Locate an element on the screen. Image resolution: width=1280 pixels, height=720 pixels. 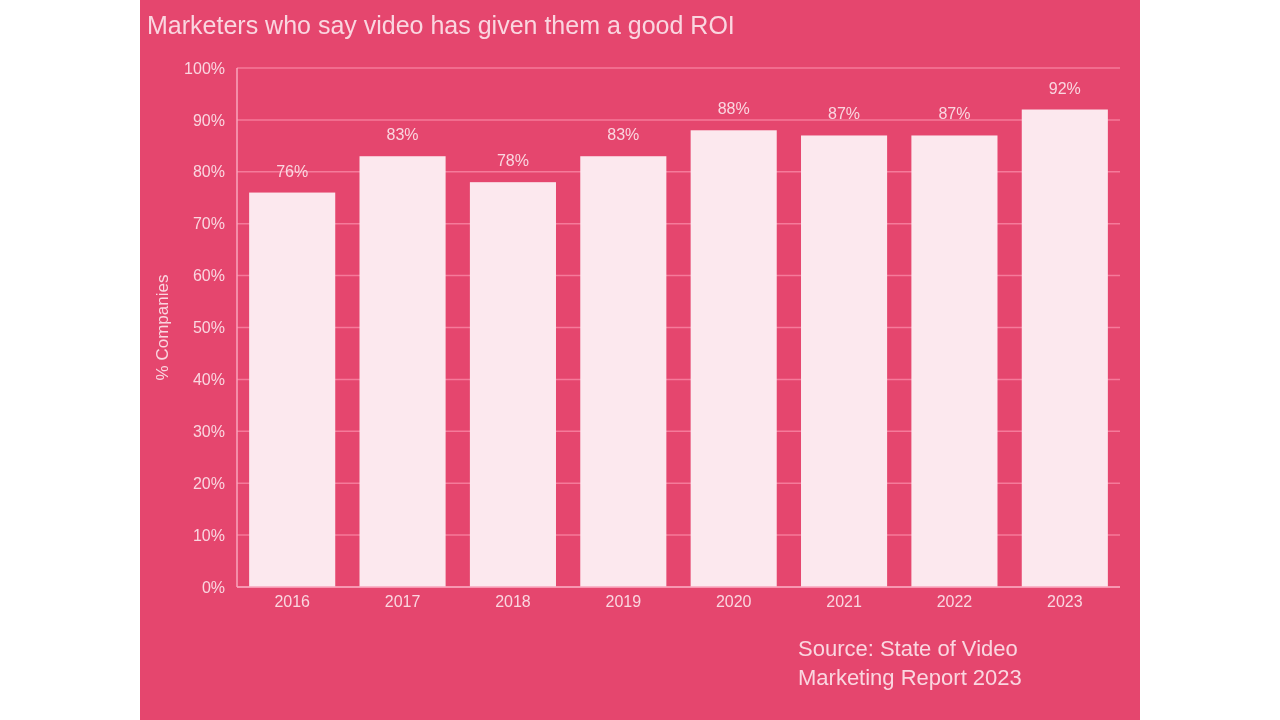
y-axis-title: % Companies is located at coordinates (162, 327).